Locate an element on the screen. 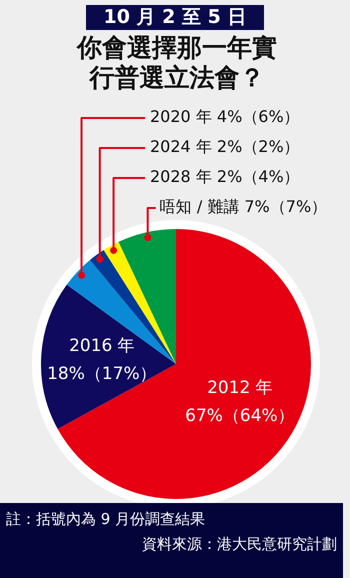  slice-label: 2028 年 2%（4%） is located at coordinates (225, 176).